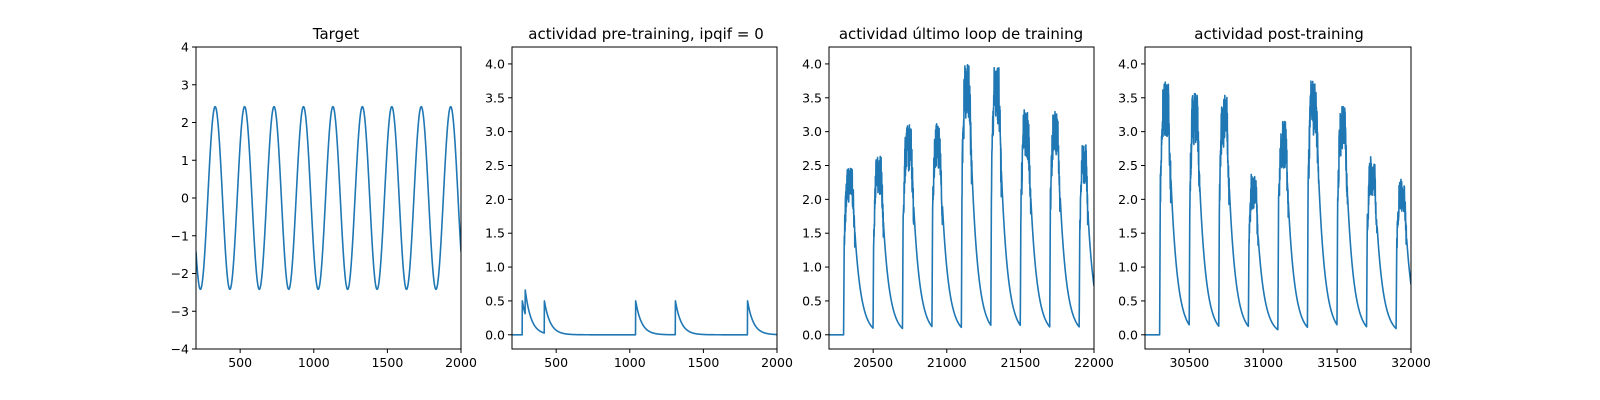  Describe the element at coordinates (1094, 362) in the screenshot. I see `x-tick-label: 22000` at that location.